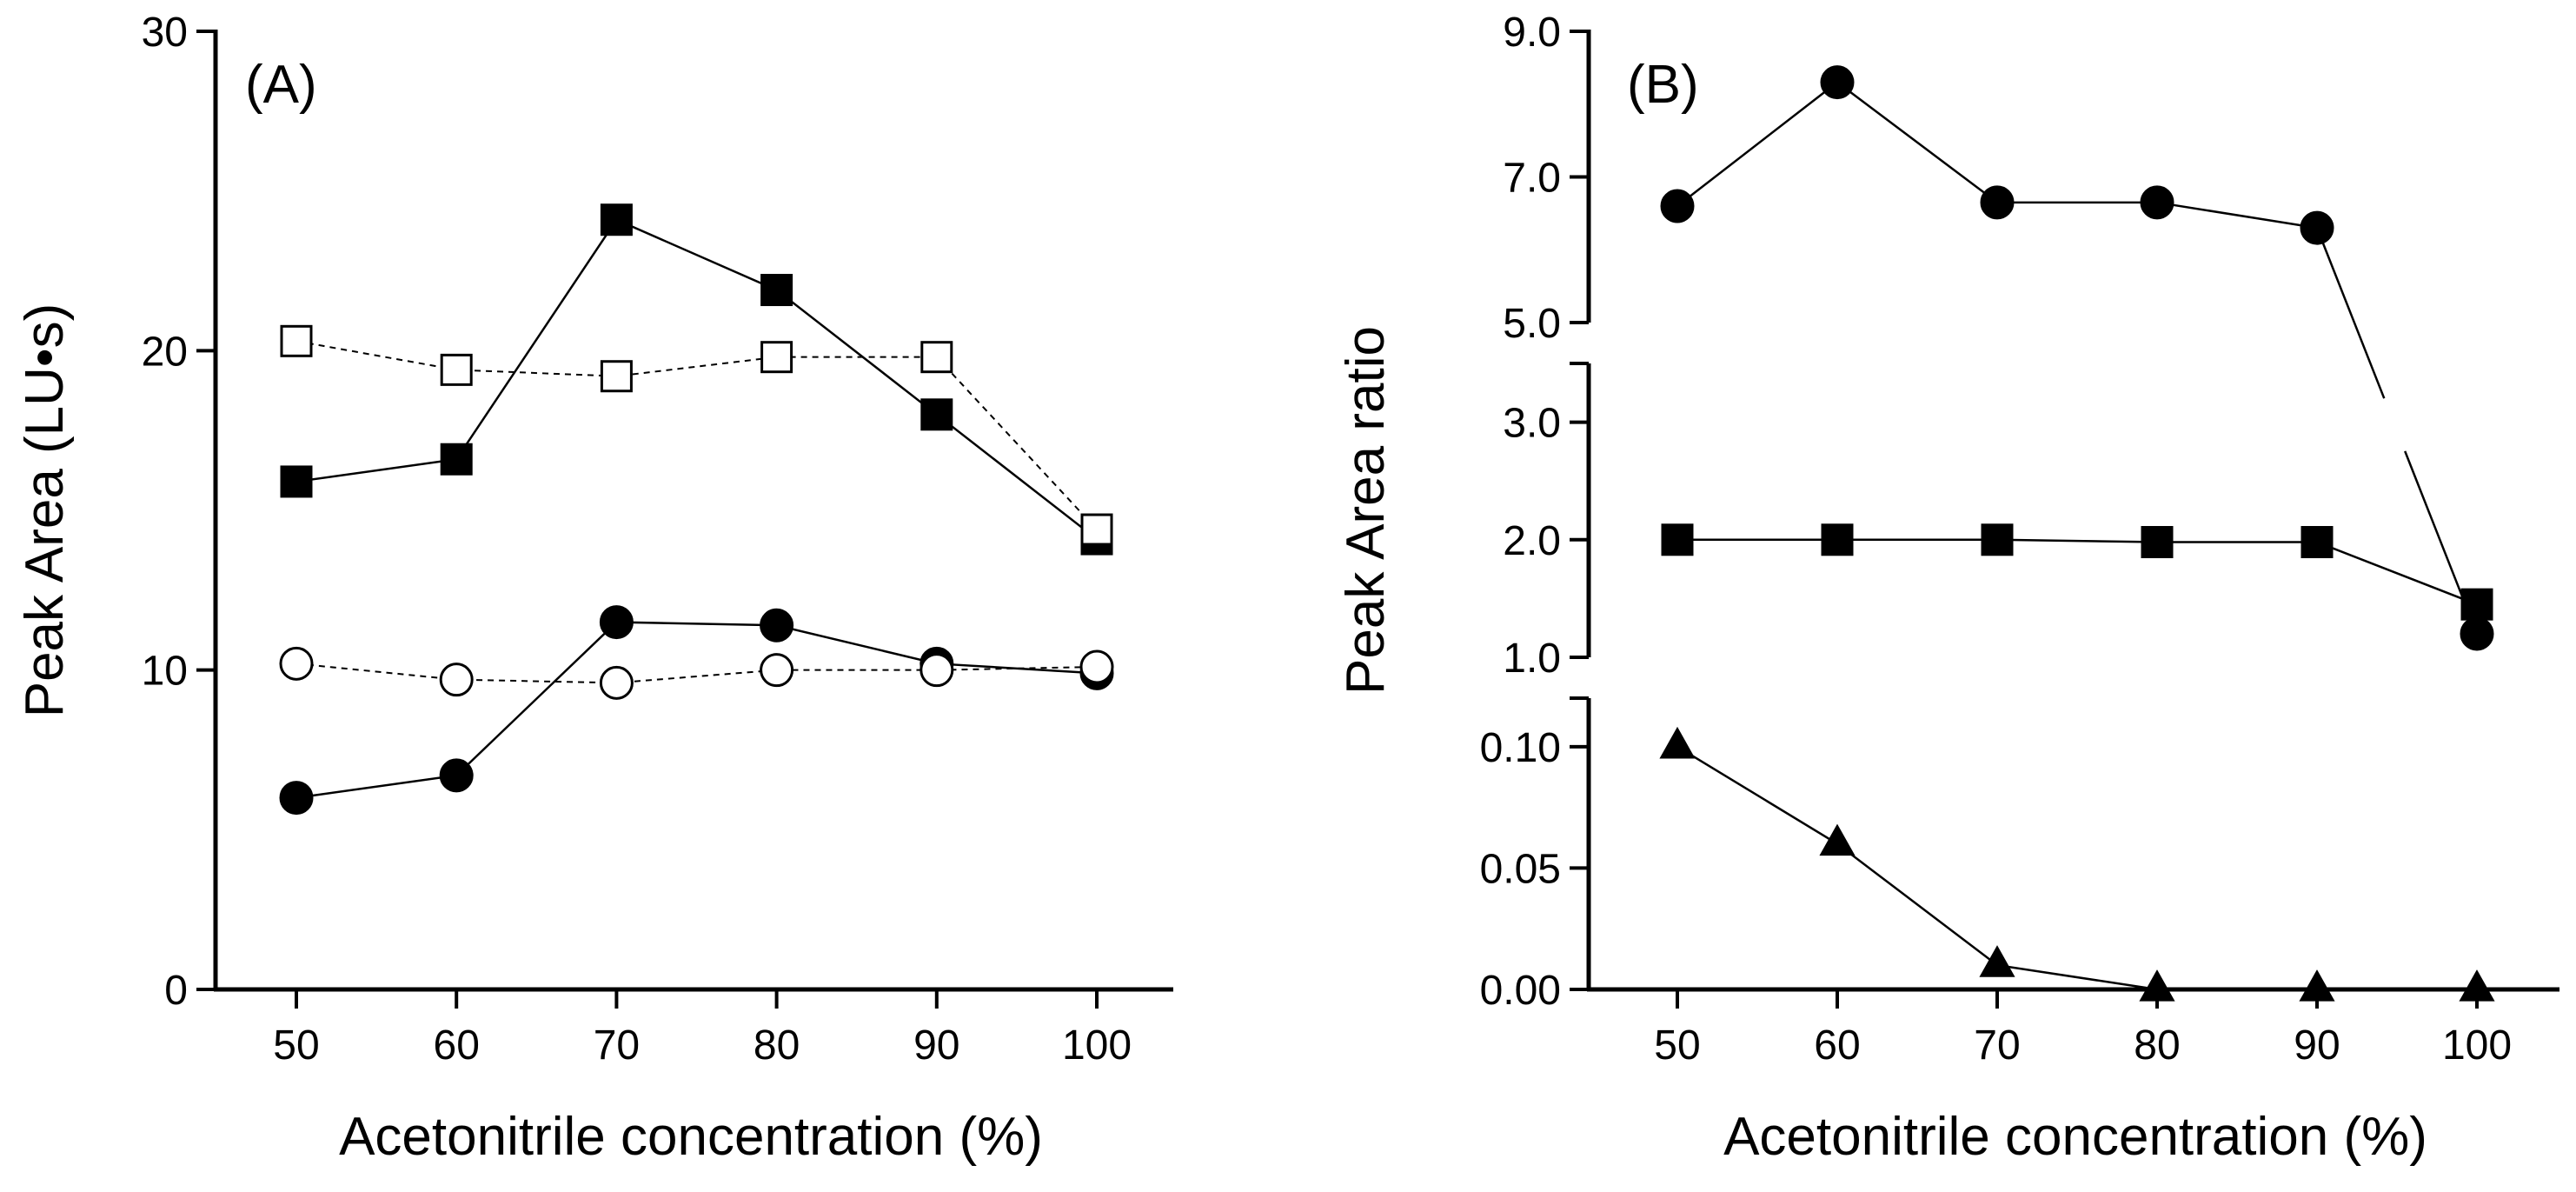 Image resolution: width=2576 pixels, height=1192 pixels. Describe the element at coordinates (1532, 324) in the screenshot. I see `y-tick-label: 5.0` at that location.